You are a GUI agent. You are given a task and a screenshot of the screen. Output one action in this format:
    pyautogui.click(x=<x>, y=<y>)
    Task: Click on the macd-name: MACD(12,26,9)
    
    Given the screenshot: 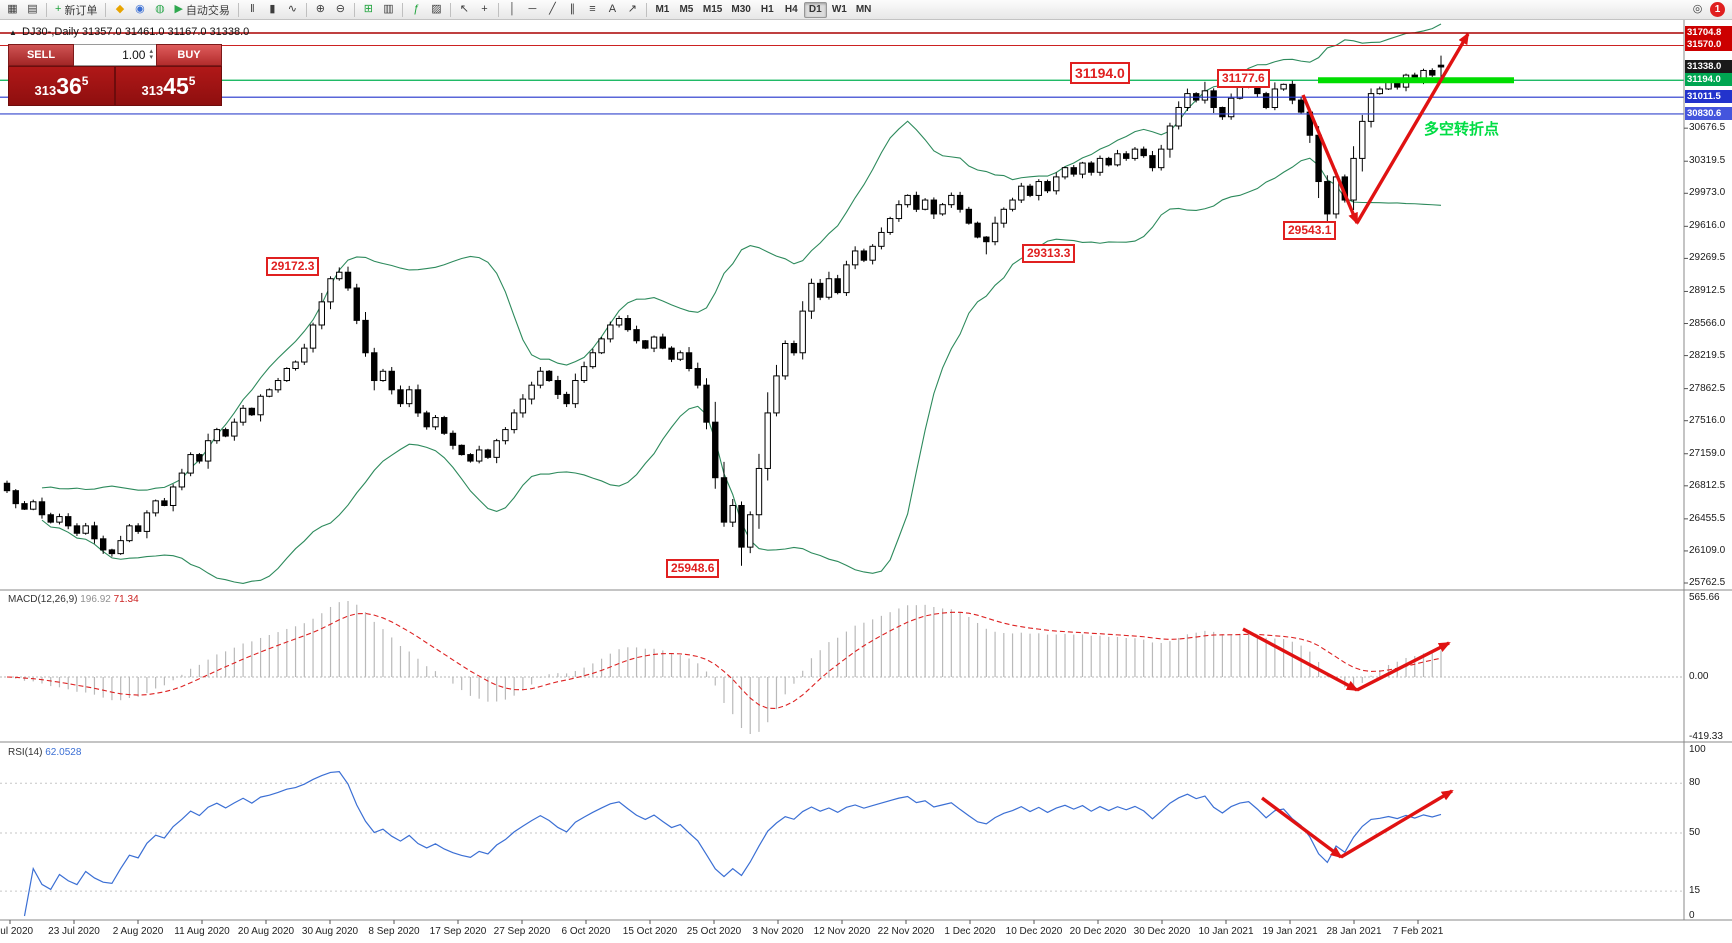 What is the action you would take?
    pyautogui.click(x=43, y=599)
    